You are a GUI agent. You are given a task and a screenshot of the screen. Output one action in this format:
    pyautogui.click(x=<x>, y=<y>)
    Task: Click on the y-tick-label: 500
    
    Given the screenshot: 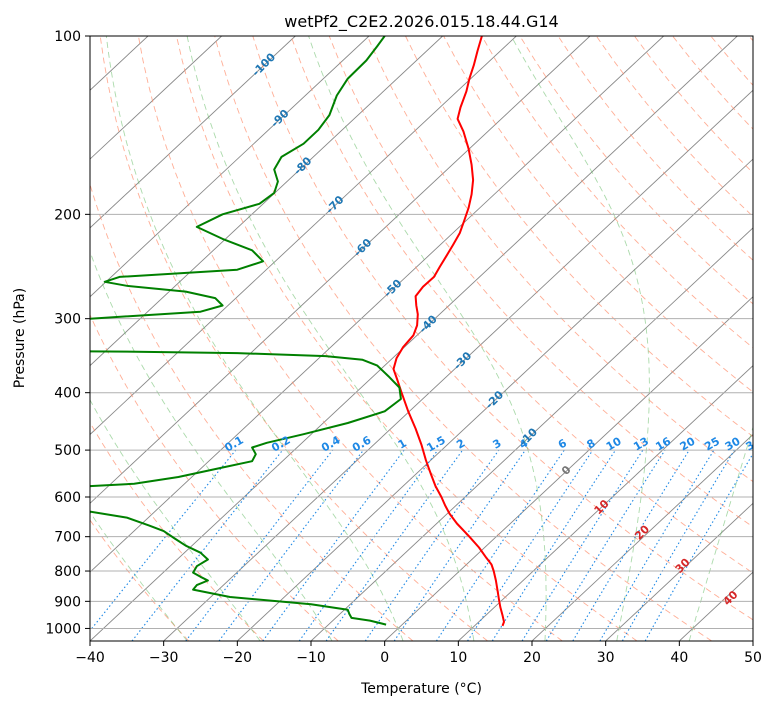 What is the action you would take?
    pyautogui.click(x=67, y=451)
    